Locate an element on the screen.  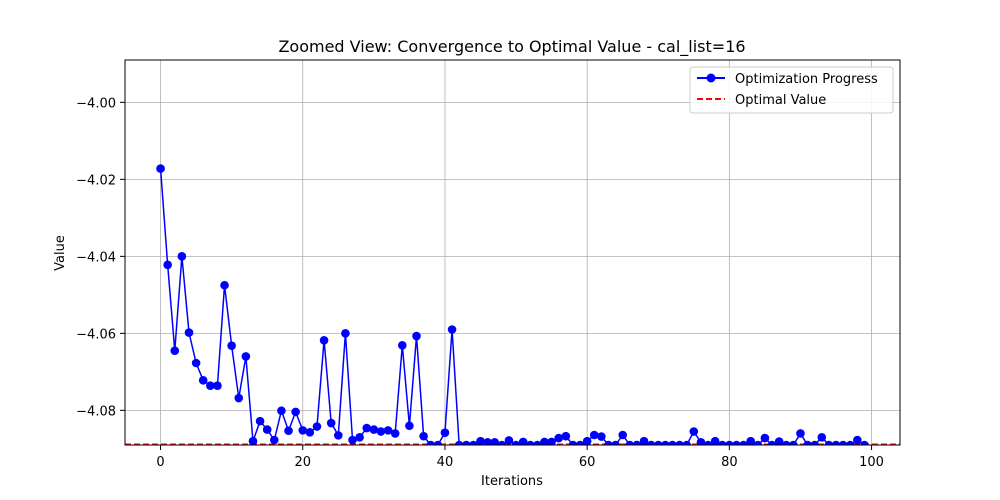
y-tick-label: −4.02 is located at coordinates (96, 180).